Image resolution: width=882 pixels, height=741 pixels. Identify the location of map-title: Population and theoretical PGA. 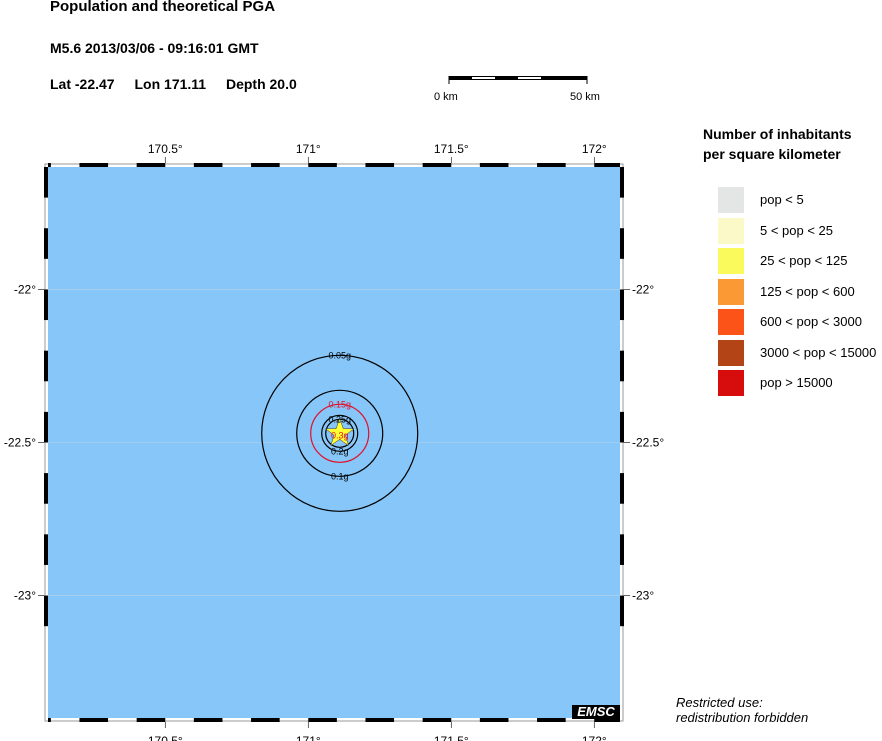
(163, 7).